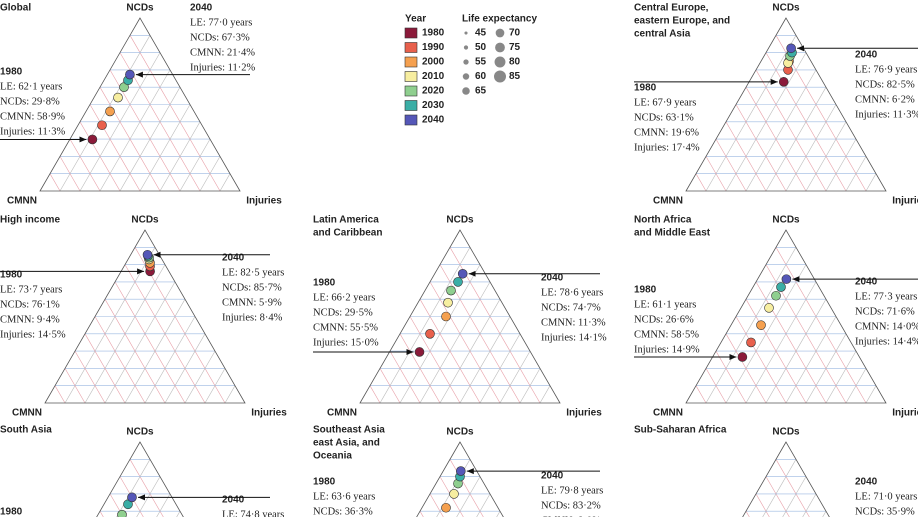 This screenshot has height=517, width=918. Describe the element at coordinates (252, 302) in the screenshot. I see `annotation-2040: CMNN: 5·9%` at that location.